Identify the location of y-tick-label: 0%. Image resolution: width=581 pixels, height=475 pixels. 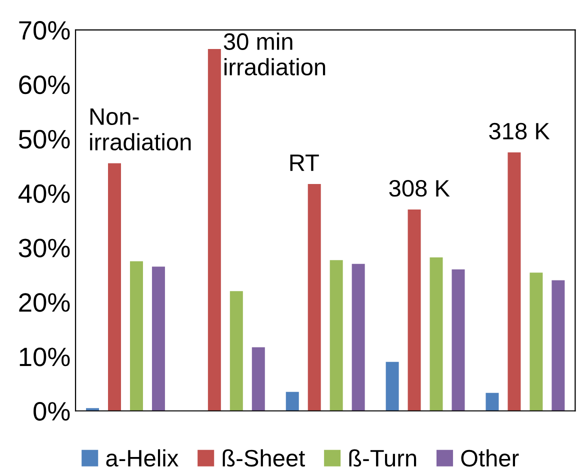
(52, 411).